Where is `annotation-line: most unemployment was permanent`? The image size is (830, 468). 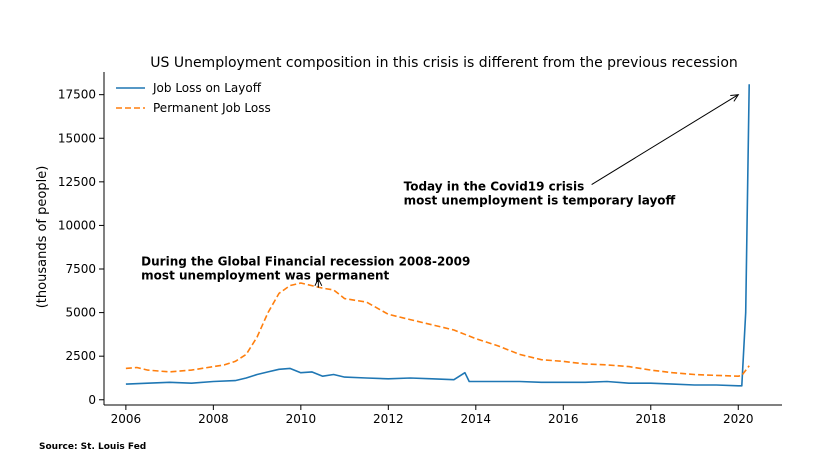
annotation-line: most unemployment was permanent is located at coordinates (265, 276).